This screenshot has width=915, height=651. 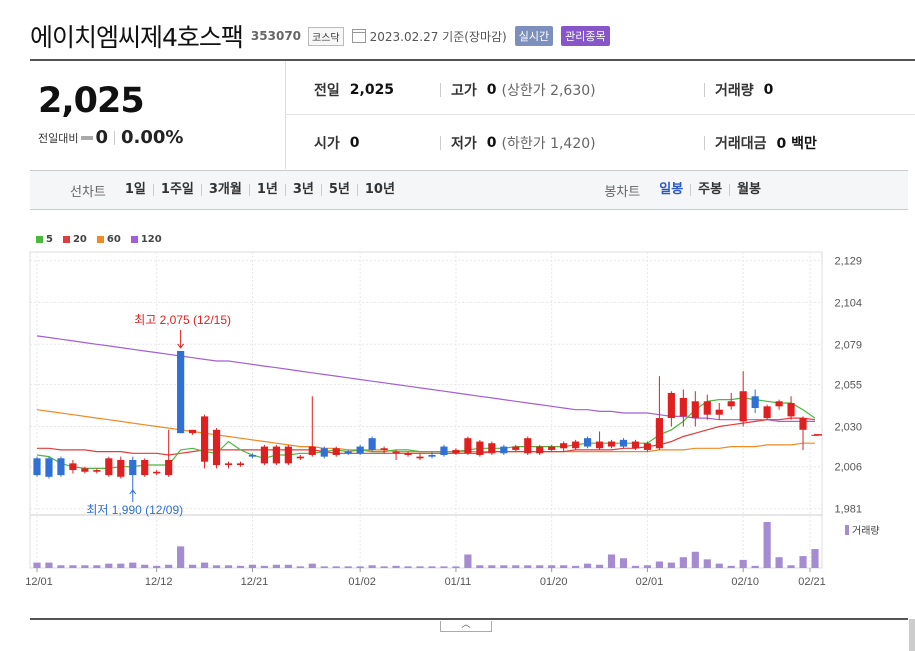 I want to click on x-tick-label: 12/01, so click(x=39, y=582).